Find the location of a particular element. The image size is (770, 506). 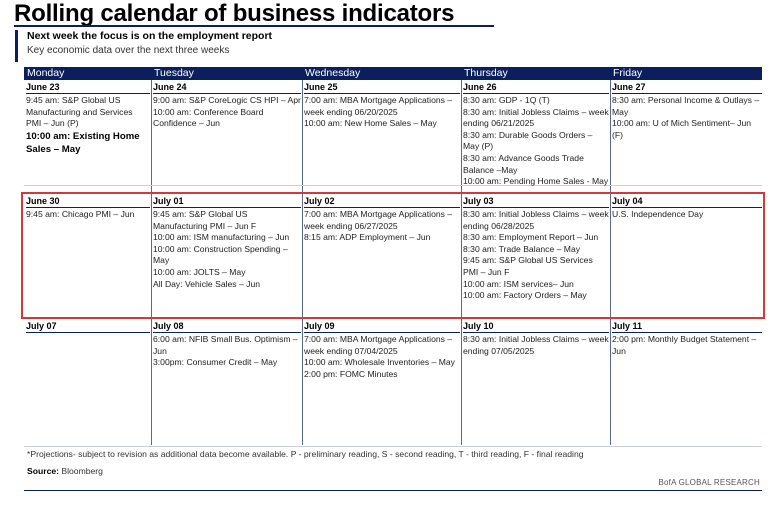

header-tuesday: Tuesday is located at coordinates (174, 73).